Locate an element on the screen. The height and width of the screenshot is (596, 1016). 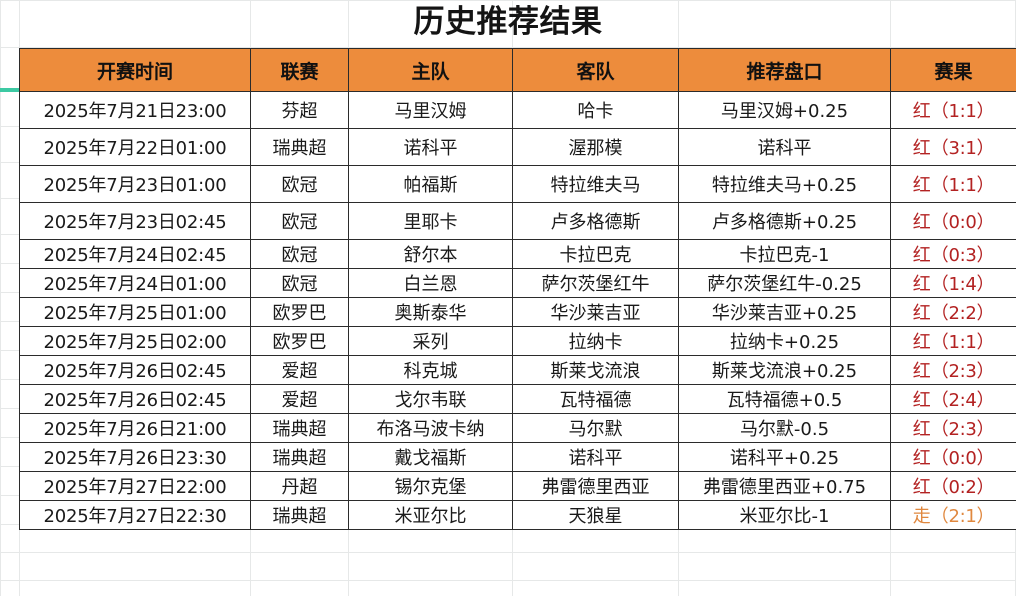
cell-result: 红（2:2） is located at coordinates (953, 312).